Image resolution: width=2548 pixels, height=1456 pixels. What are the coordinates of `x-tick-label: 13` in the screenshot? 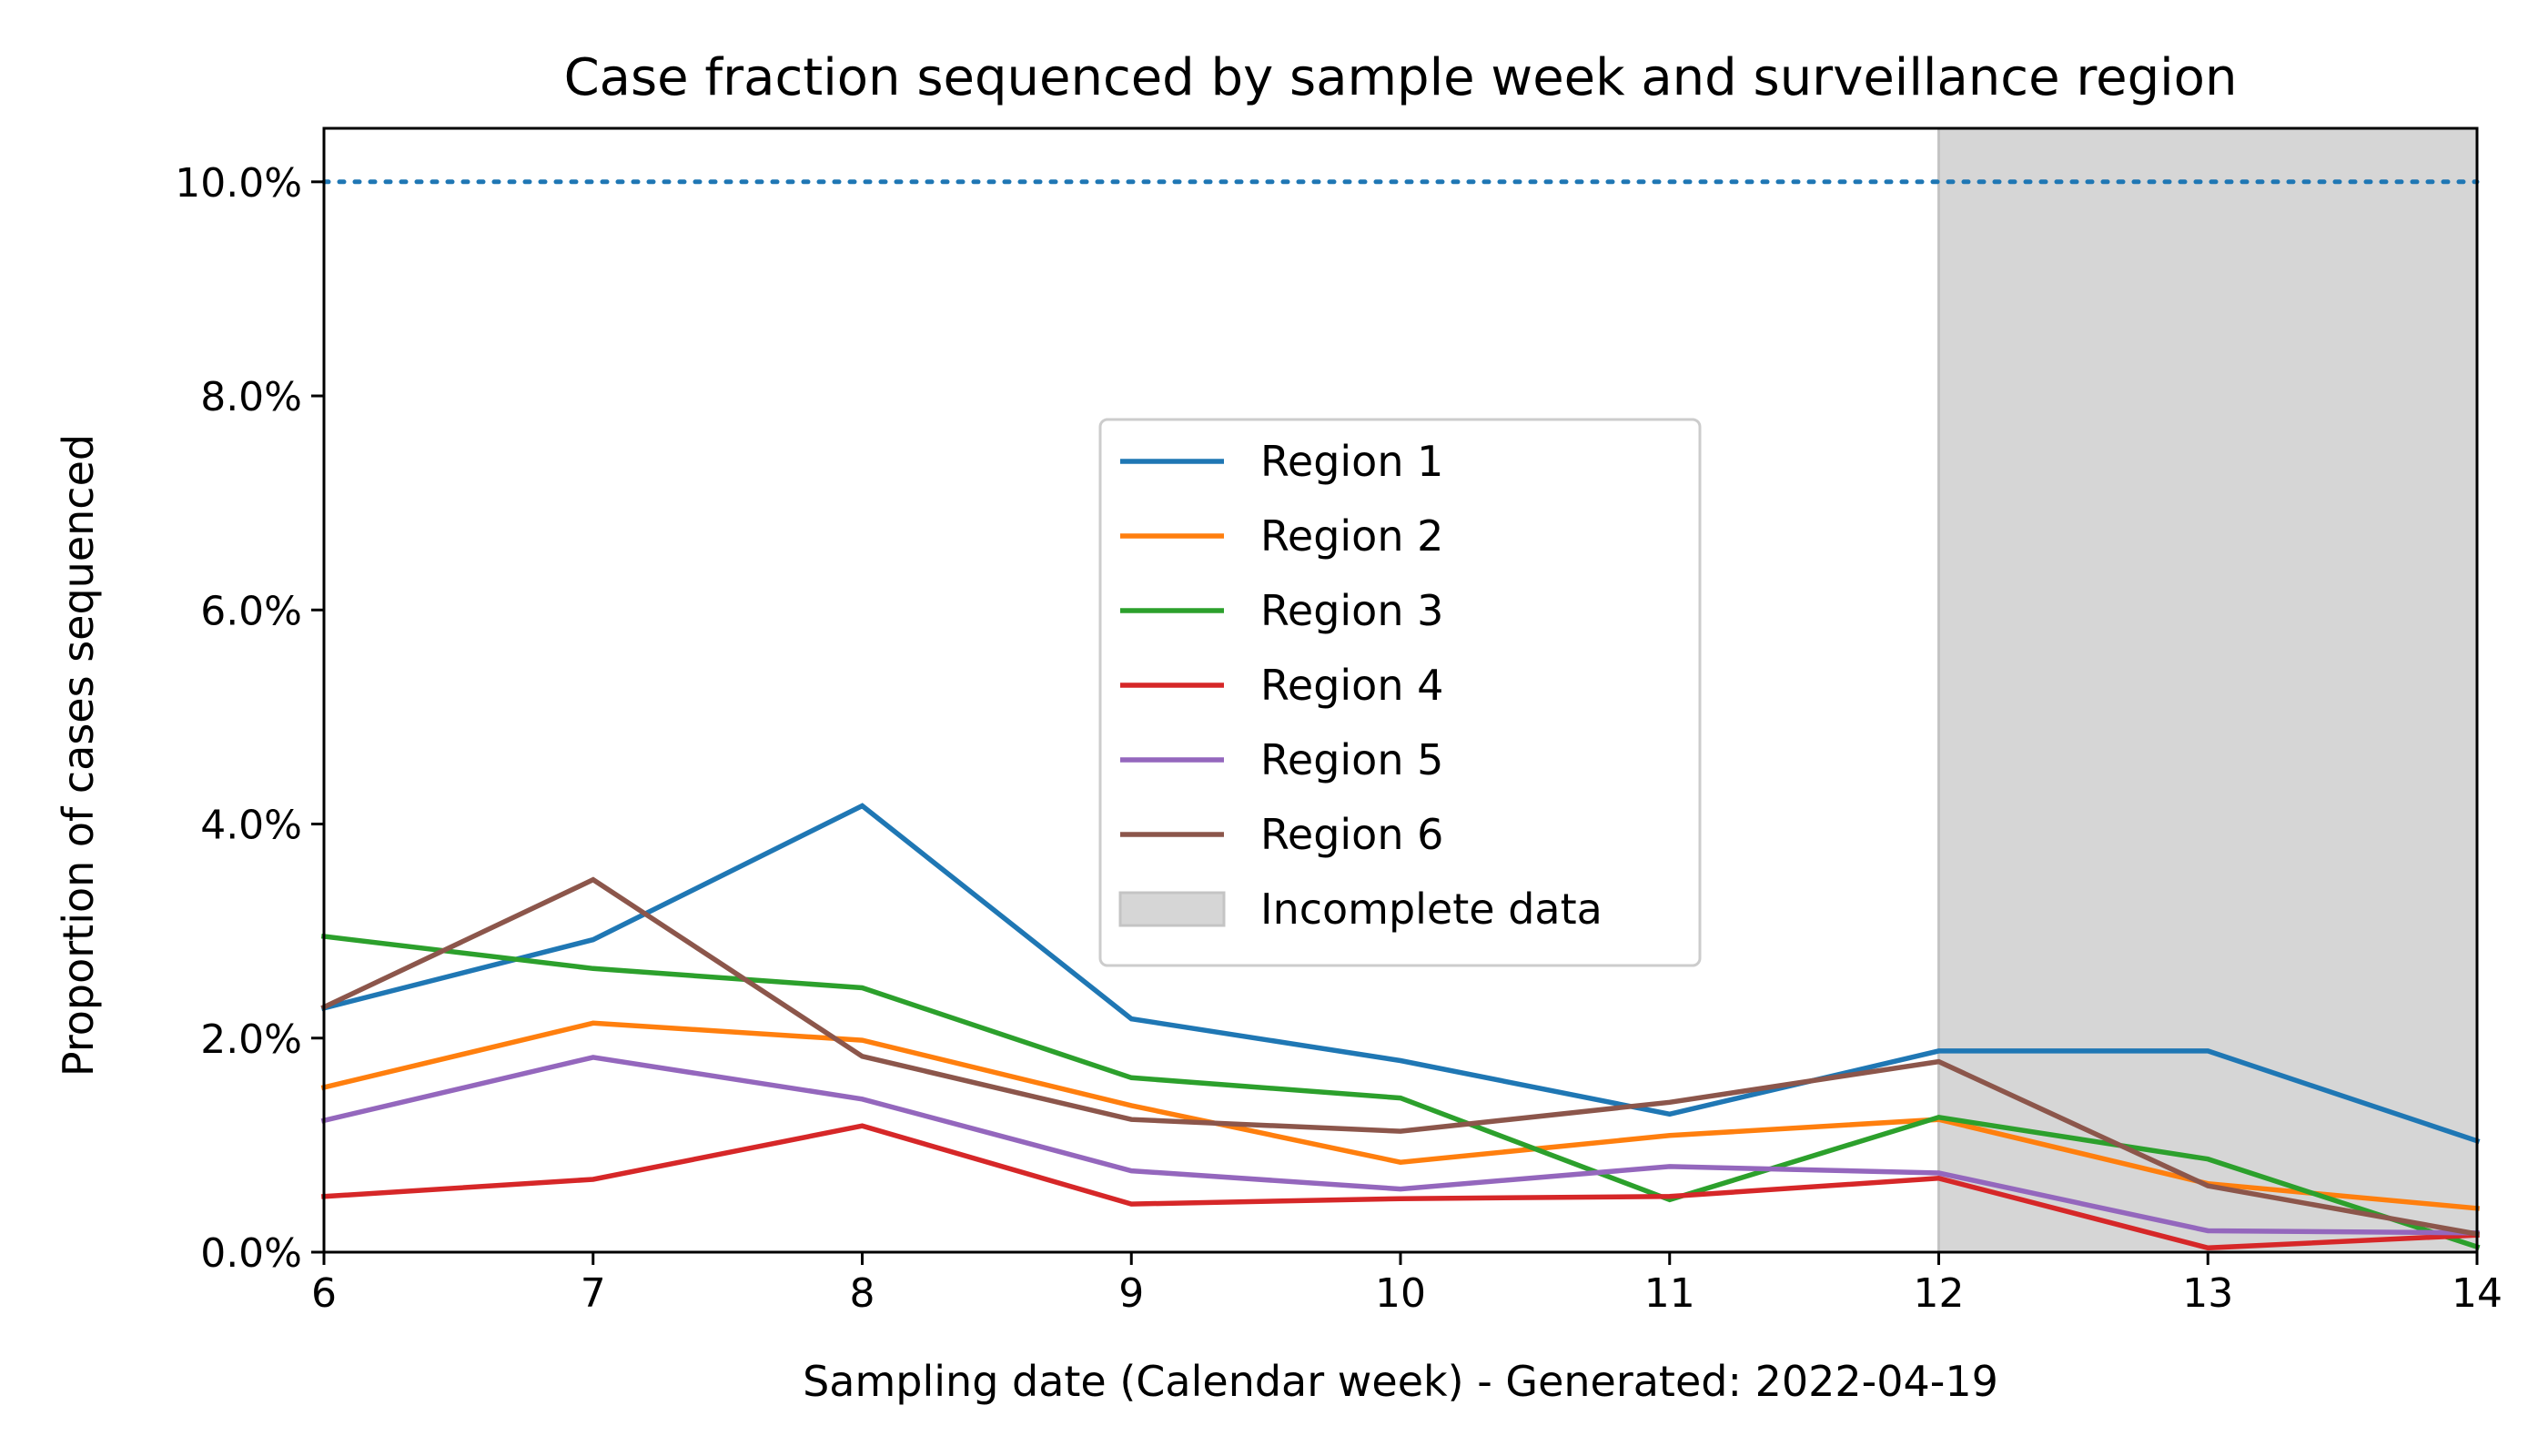 It's located at (2208, 1294).